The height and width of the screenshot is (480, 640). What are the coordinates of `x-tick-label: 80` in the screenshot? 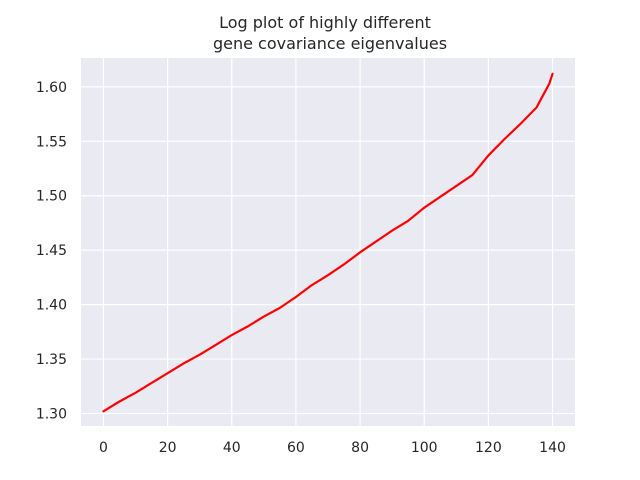 It's located at (360, 448).